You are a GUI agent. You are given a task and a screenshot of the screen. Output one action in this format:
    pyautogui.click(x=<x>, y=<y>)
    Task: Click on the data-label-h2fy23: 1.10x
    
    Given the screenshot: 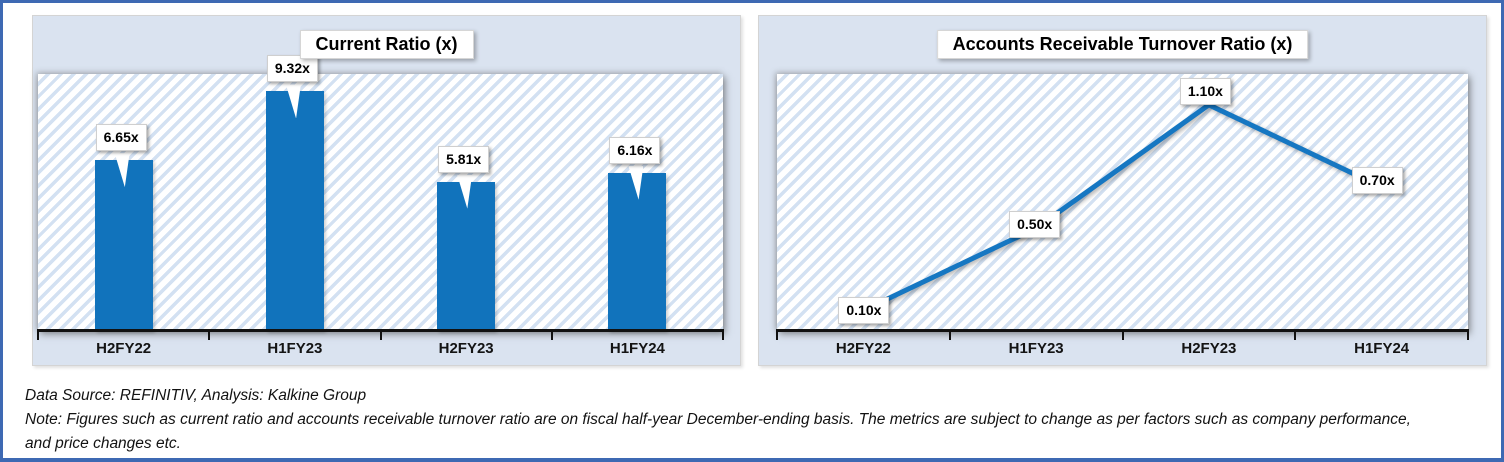 What is the action you would take?
    pyautogui.click(x=1205, y=91)
    